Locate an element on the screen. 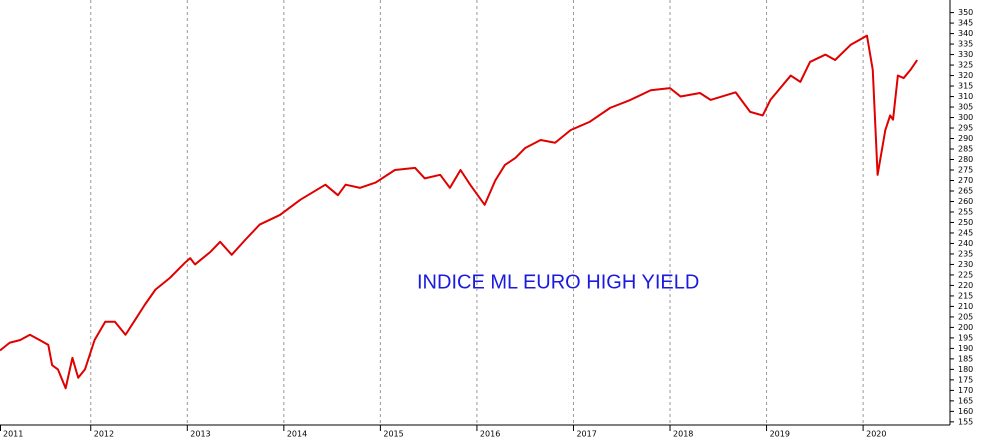 This screenshot has height=440, width=986. x-tick-label: 2013 is located at coordinates (200, 434).